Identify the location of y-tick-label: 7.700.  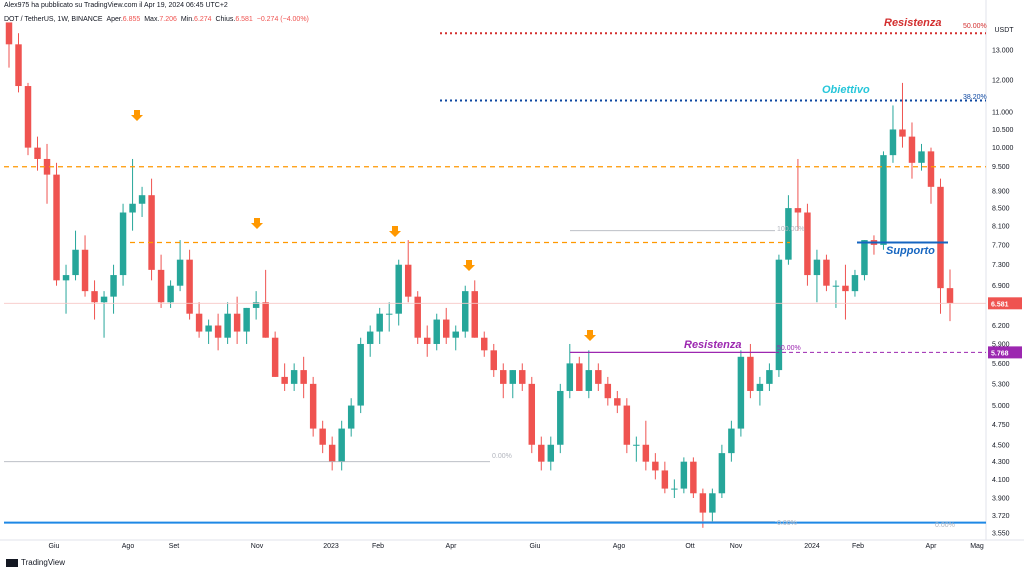
(1001, 245).